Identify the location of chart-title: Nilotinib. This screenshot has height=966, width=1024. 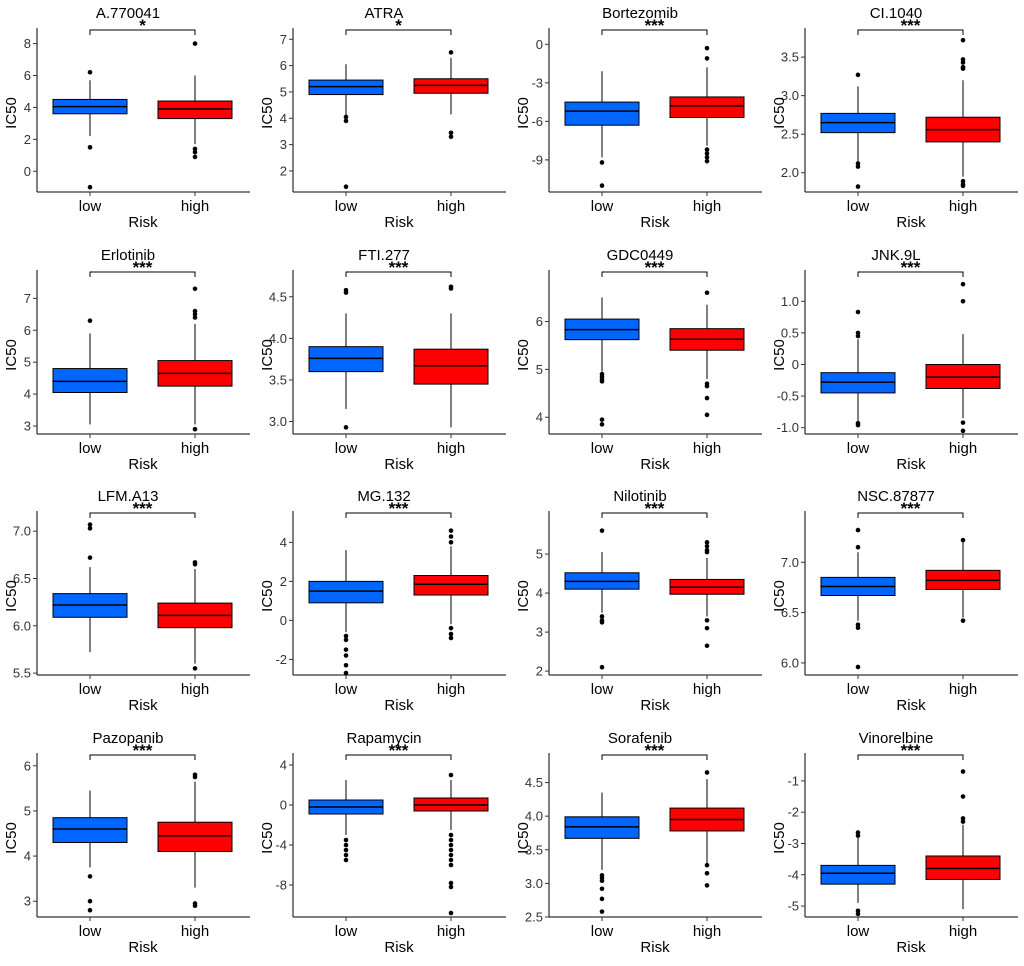
(639, 496).